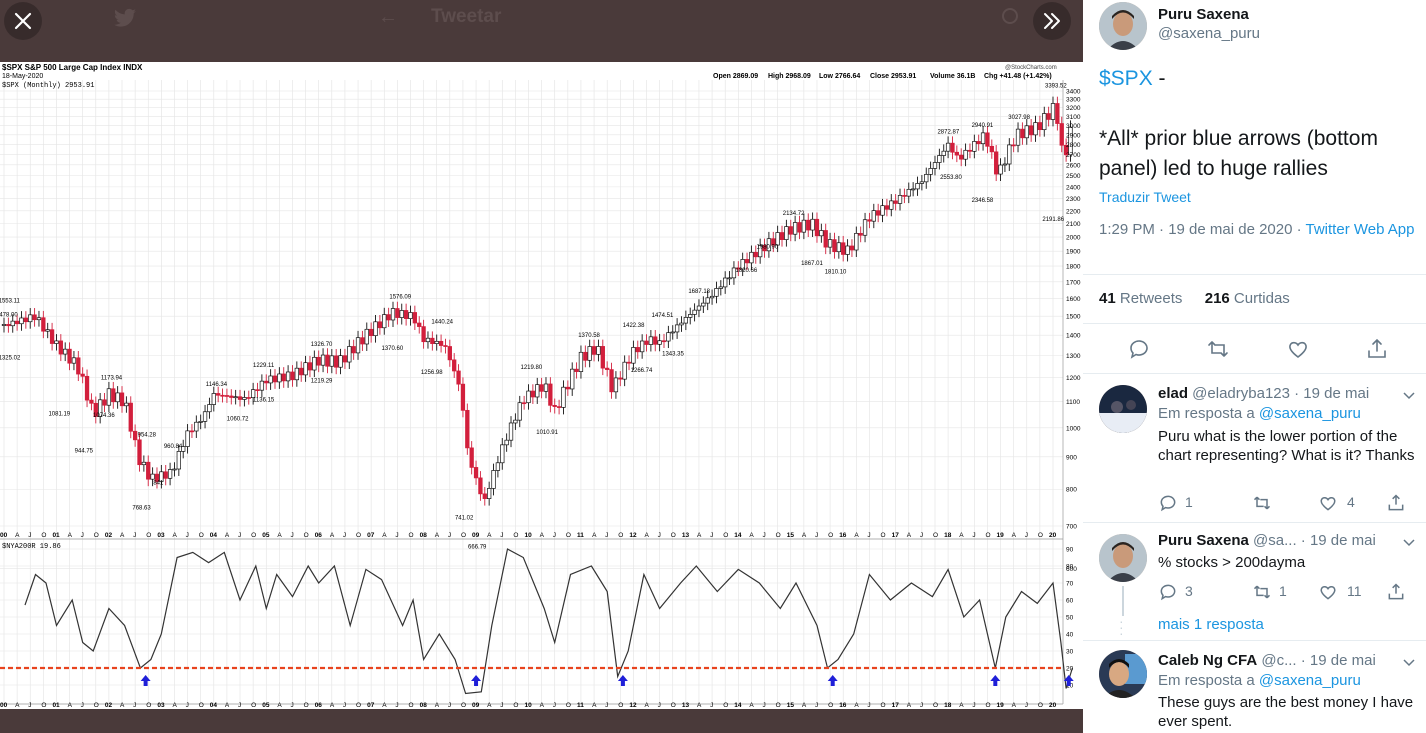  What do you see at coordinates (836, 273) in the screenshot?
I see `price-annotation: 1810.10` at bounding box center [836, 273].